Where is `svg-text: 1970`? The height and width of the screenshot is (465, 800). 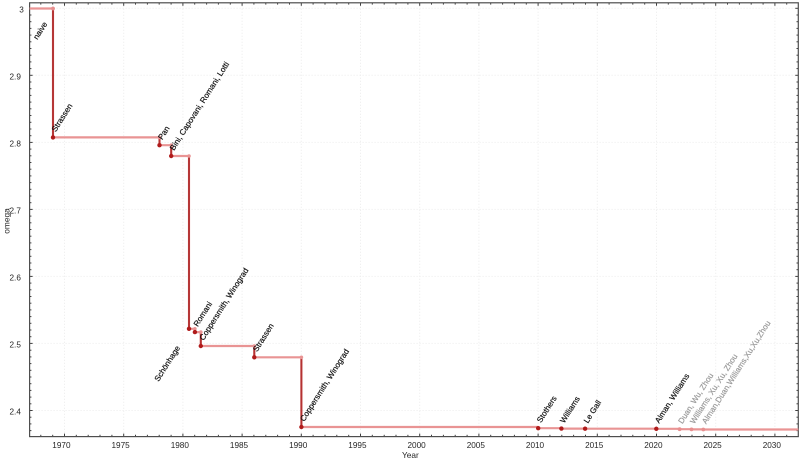 svg-text: 1970 is located at coordinates (61, 445).